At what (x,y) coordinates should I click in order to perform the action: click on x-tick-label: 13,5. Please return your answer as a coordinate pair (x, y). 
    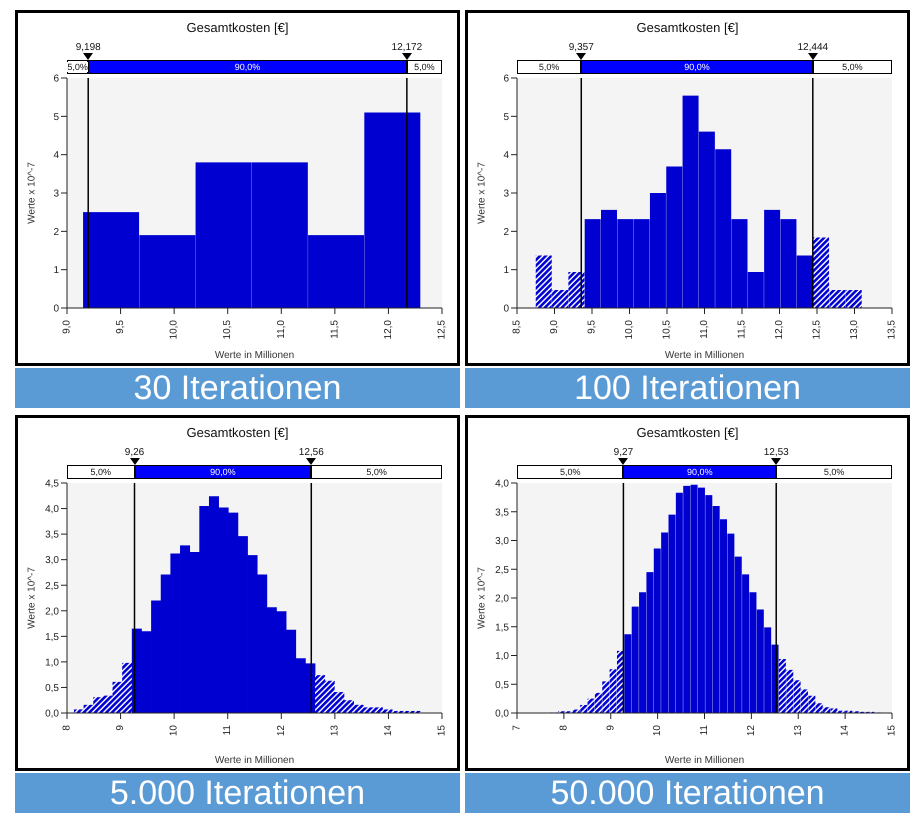
    Looking at the image, I should click on (892, 330).